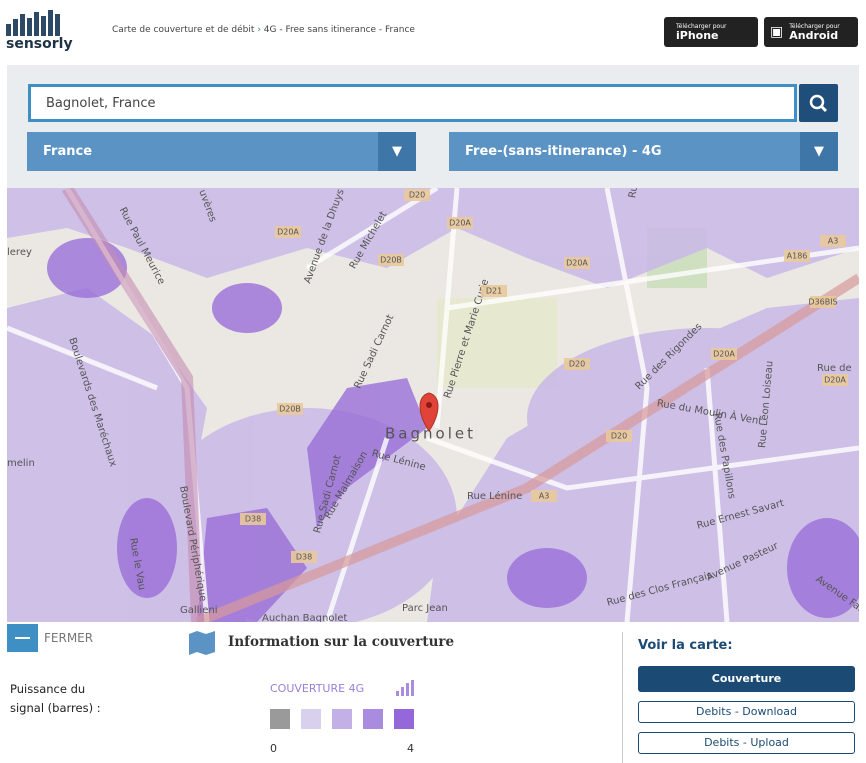 The width and height of the screenshot is (866, 763). I want to click on app-button: Télécharger pour iPhone, so click(711, 32).